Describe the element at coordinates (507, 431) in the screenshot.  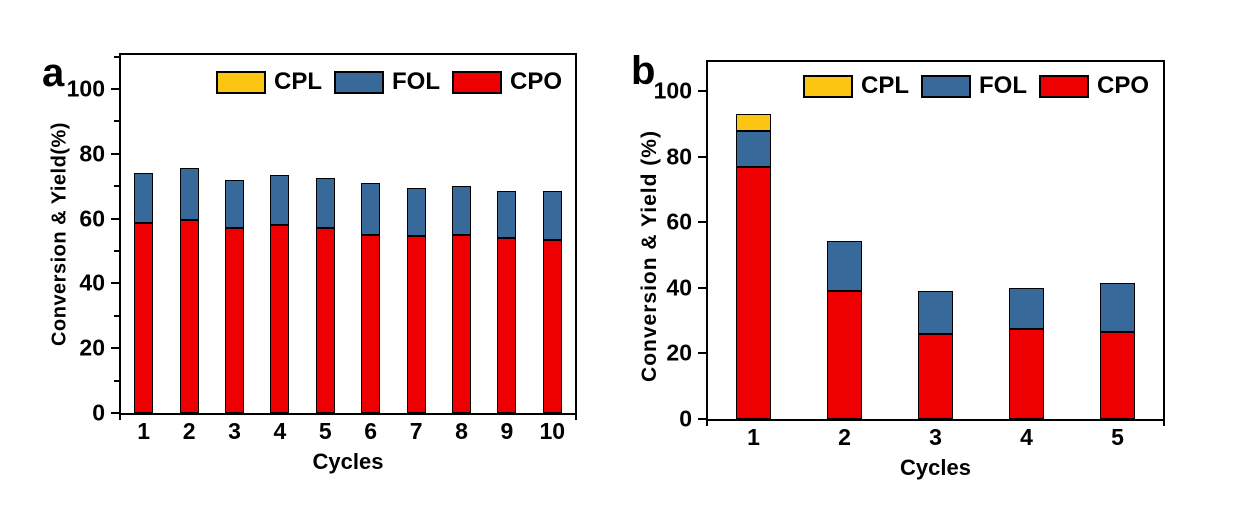
I see `x-tick-label: 9` at that location.